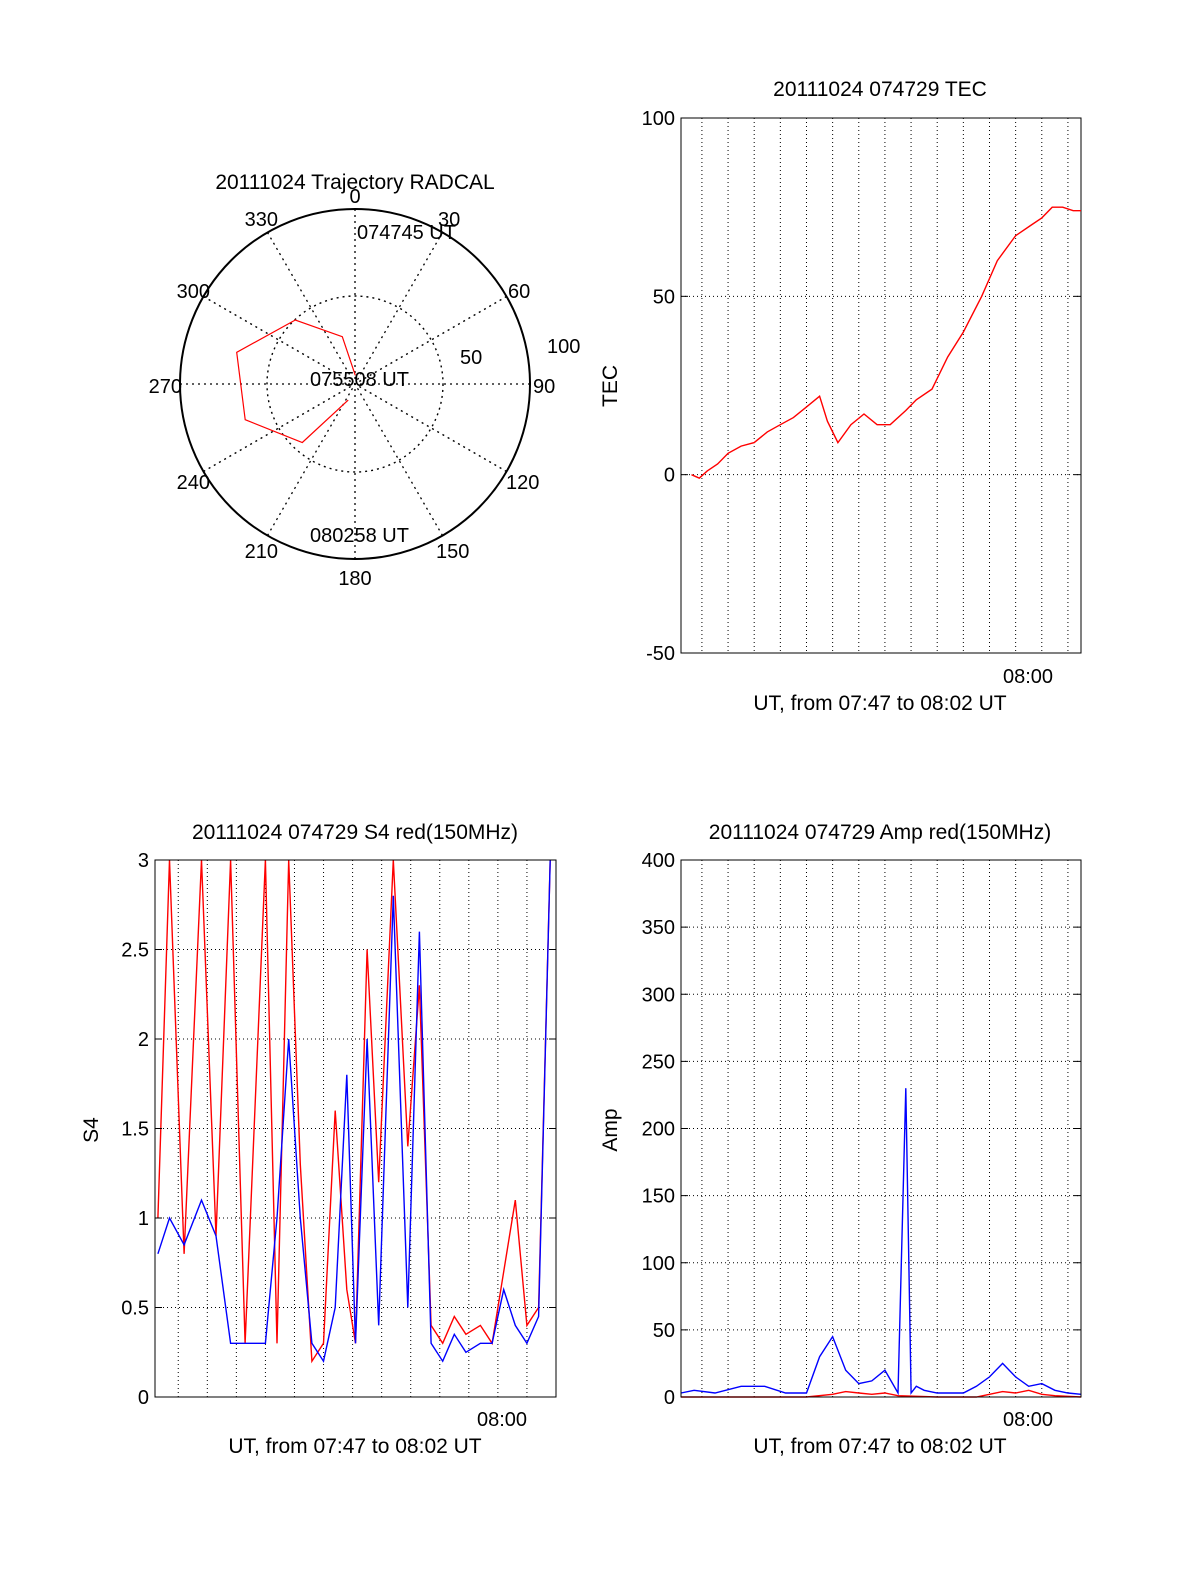  Describe the element at coordinates (544, 387) in the screenshot. I see `polar-az-label-90: 90` at that location.